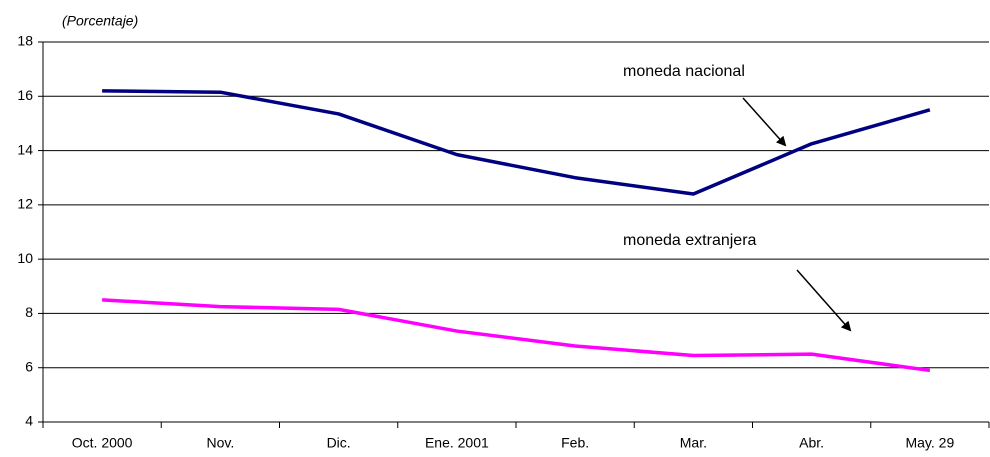  I want to click on y-tick-label: 16, so click(25, 95).